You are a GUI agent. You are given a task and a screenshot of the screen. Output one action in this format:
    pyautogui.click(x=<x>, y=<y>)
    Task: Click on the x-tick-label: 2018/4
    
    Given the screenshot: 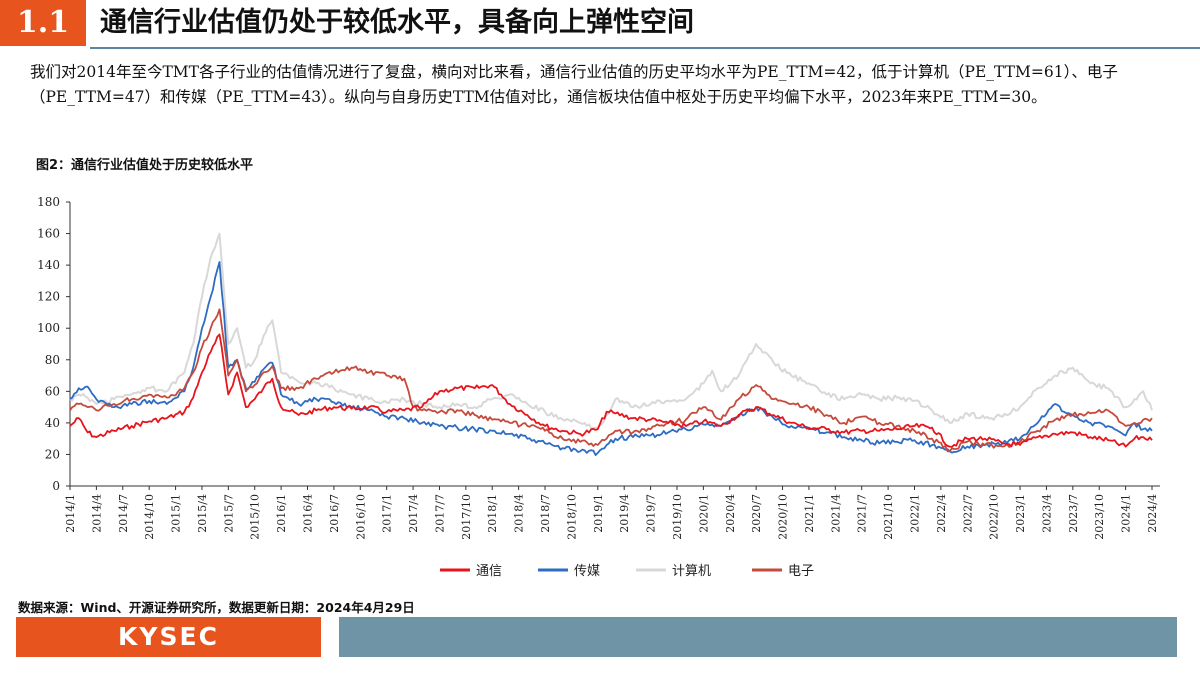 What is the action you would take?
    pyautogui.click(x=519, y=513)
    